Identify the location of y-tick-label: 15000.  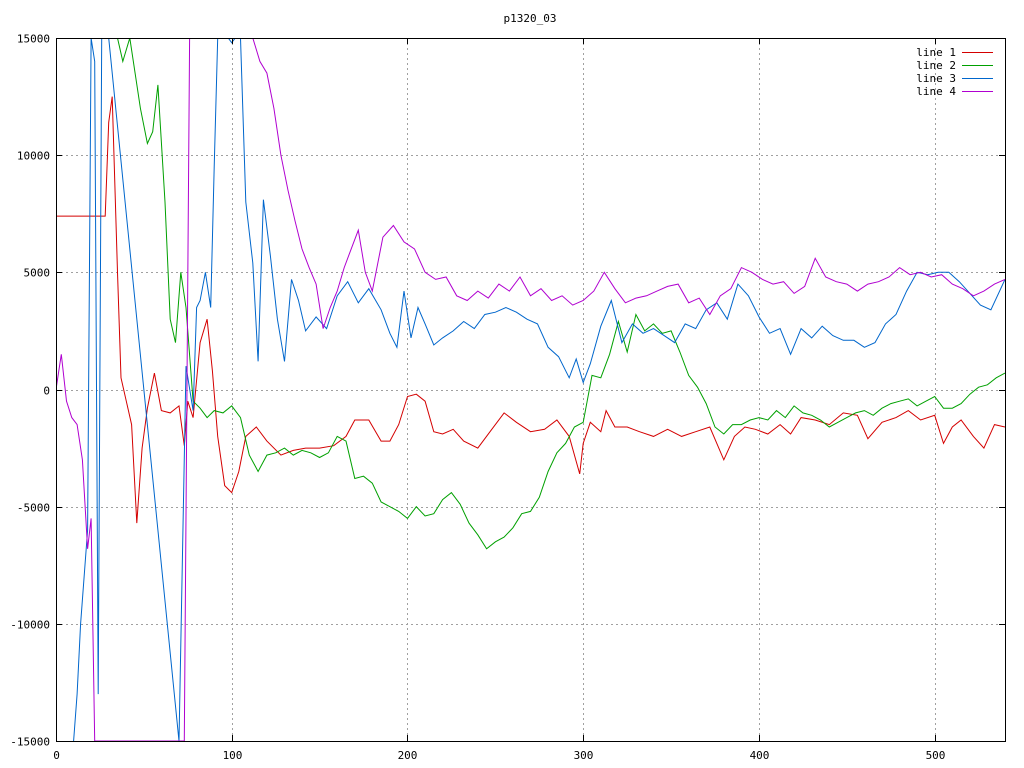
(33, 39).